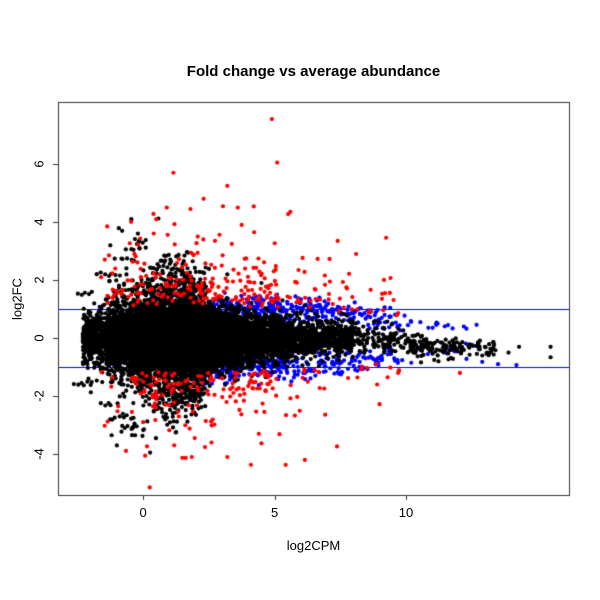 The width and height of the screenshot is (600, 600). I want to click on x-tick-label: 5, so click(274, 512).